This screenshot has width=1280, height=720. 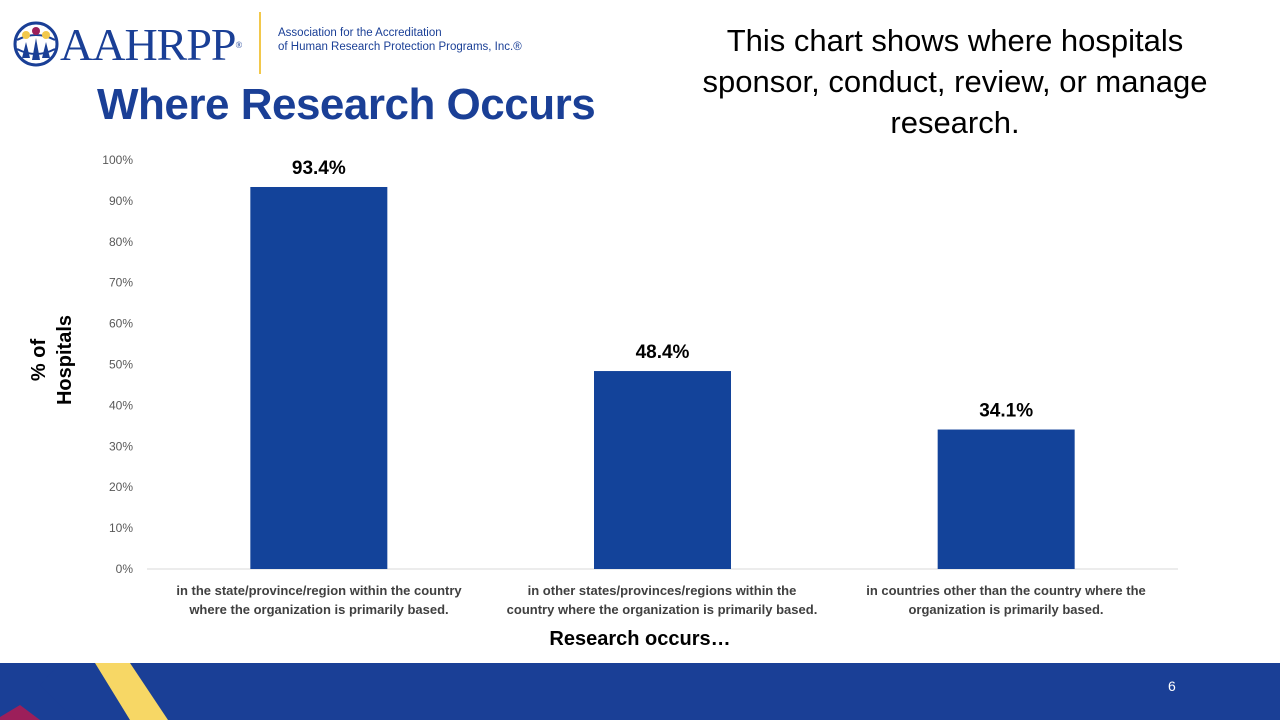 I want to click on globe-people-icon, so click(x=36, y=44).